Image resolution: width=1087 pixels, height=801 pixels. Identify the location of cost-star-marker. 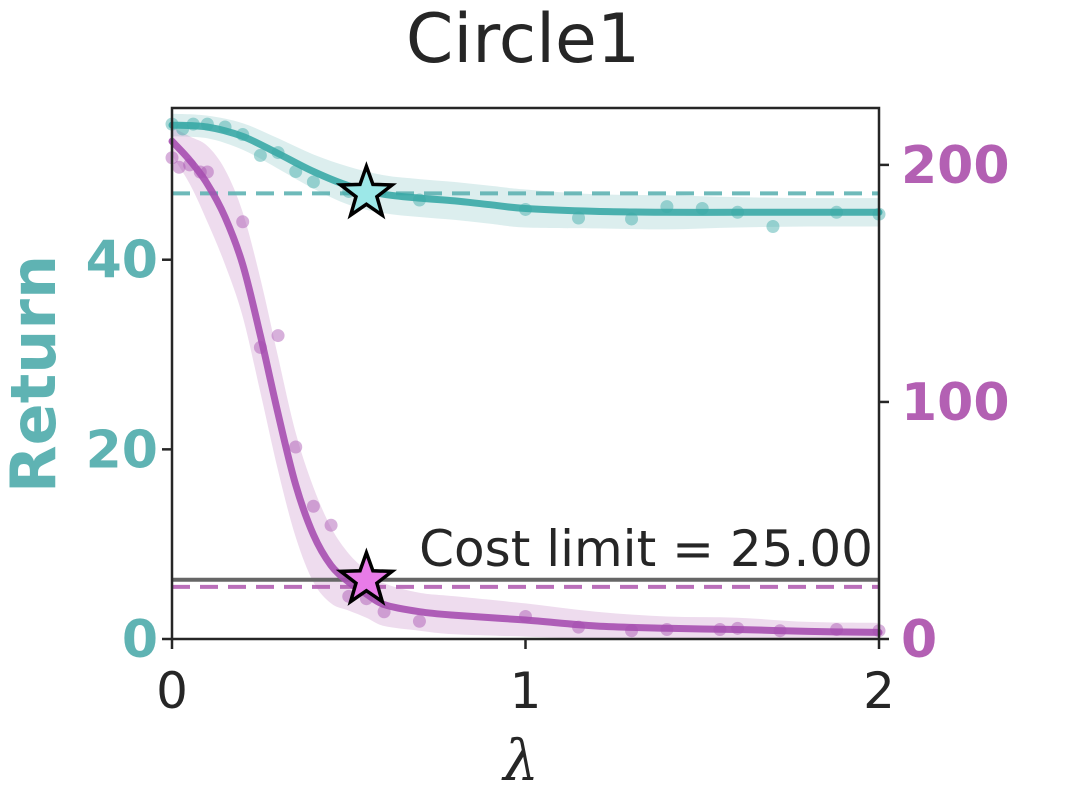
(366, 576).